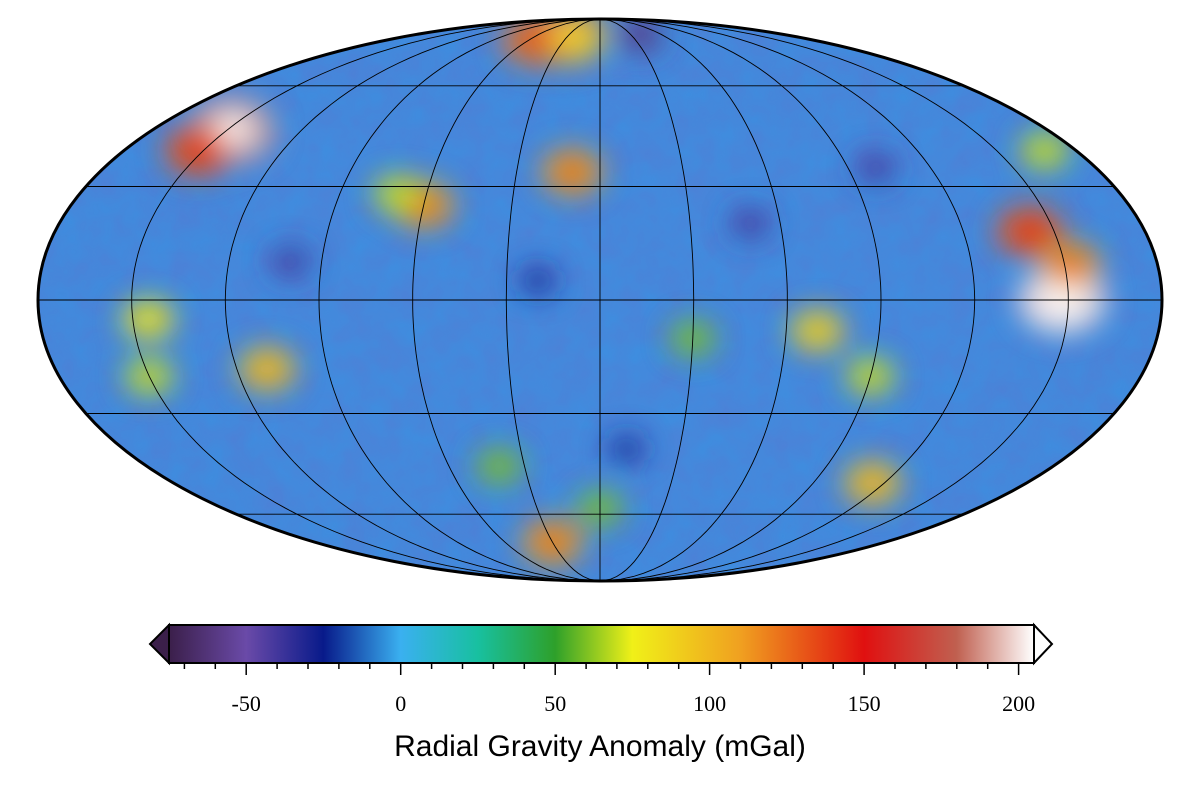 Image resolution: width=1200 pixels, height=786 pixels. I want to click on colorbar-title: Radial Gravity Anomaly (mGal), so click(600, 746).